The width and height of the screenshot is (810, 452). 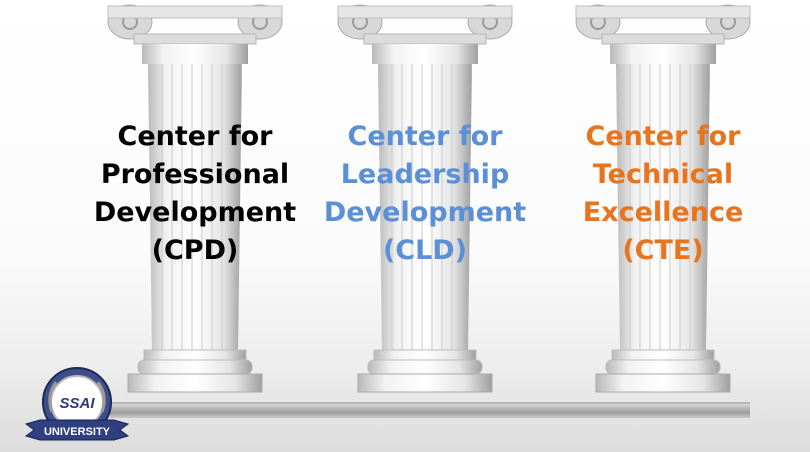 I want to click on logo-top-text: SSAI, so click(x=77, y=403).